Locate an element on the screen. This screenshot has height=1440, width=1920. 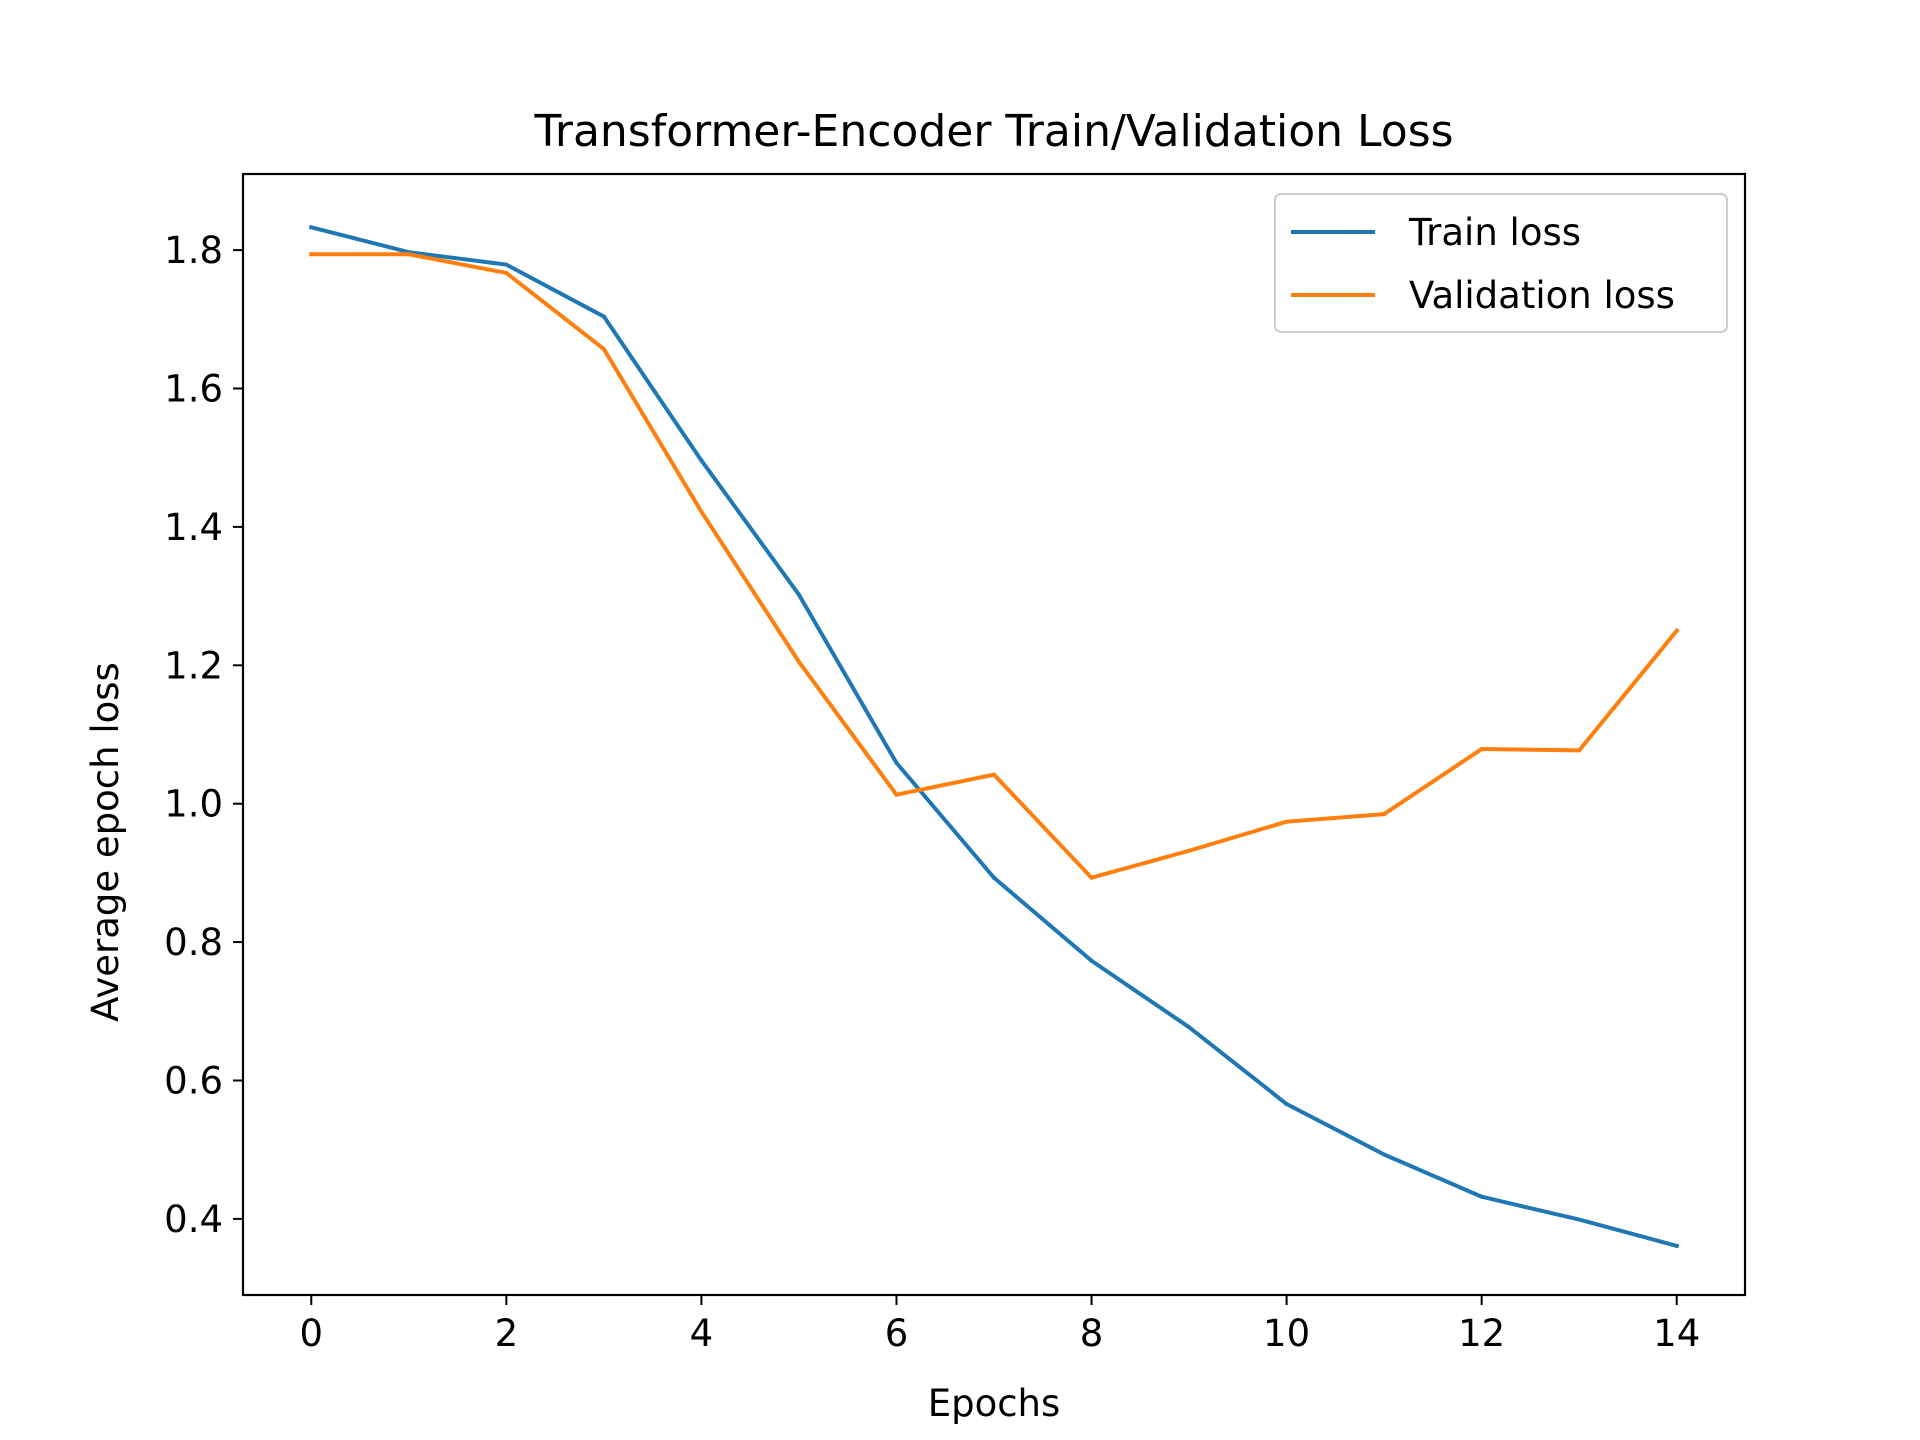
x-tick-label: 4 is located at coordinates (702, 1333).